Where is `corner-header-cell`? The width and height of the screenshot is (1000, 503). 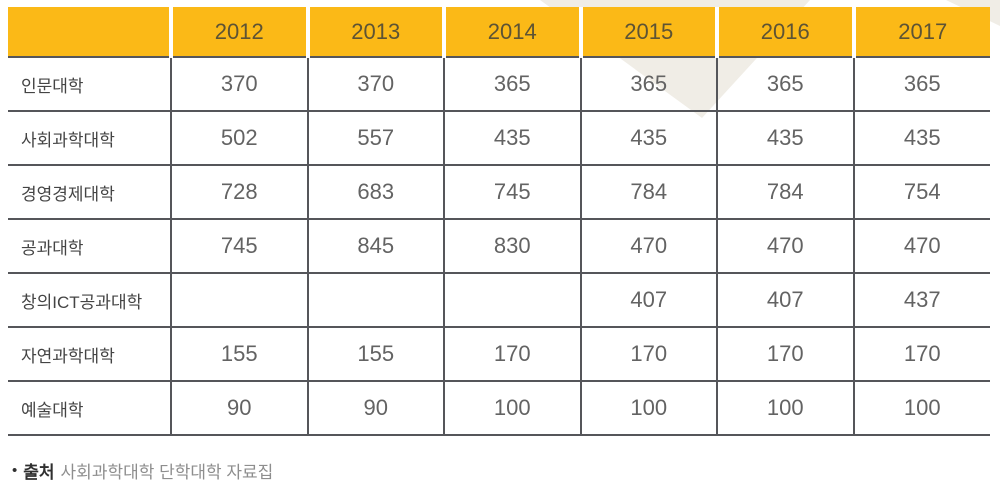 corner-header-cell is located at coordinates (89, 32).